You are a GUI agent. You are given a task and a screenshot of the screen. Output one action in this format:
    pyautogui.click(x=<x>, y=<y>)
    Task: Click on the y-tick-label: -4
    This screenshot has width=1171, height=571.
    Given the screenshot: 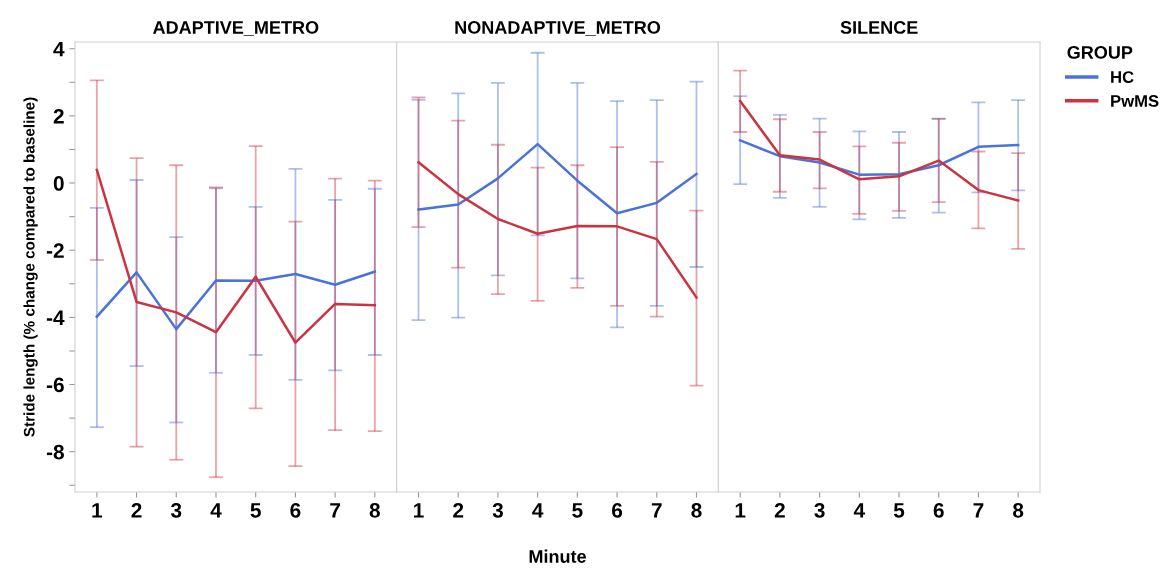 What is the action you would take?
    pyautogui.click(x=55, y=317)
    